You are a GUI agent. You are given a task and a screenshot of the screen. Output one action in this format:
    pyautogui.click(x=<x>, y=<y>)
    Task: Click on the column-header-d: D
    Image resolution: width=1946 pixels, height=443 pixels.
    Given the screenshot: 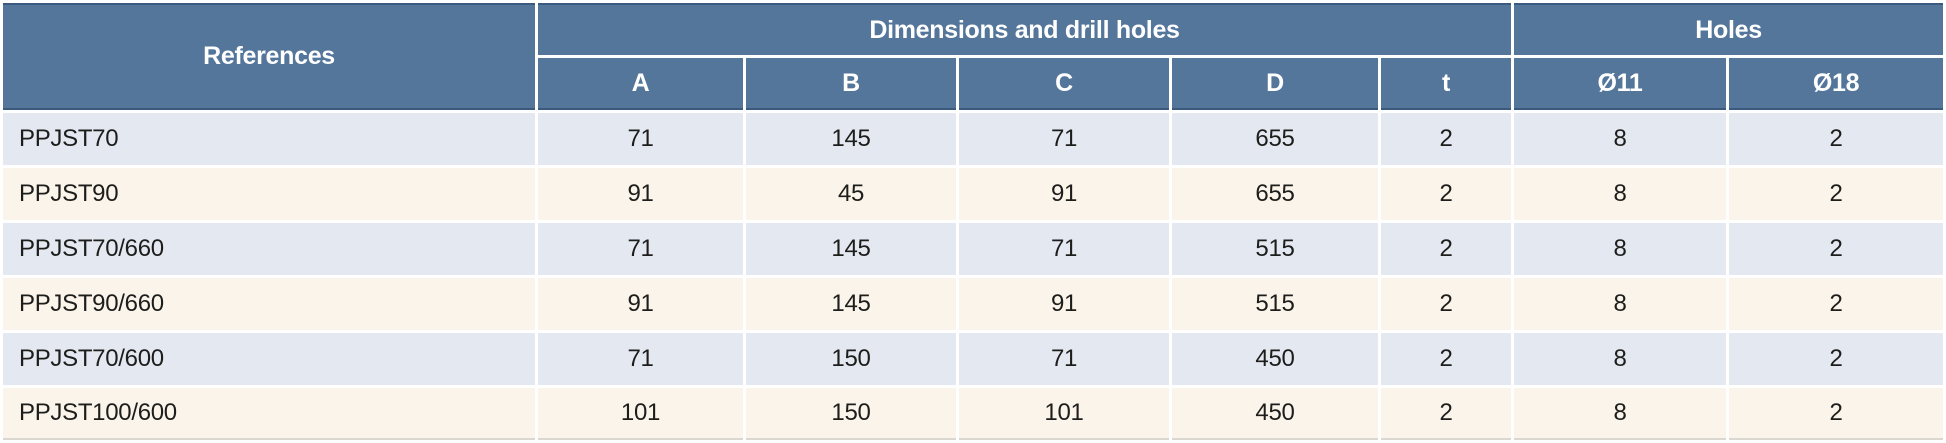 What is the action you would take?
    pyautogui.click(x=1275, y=84)
    